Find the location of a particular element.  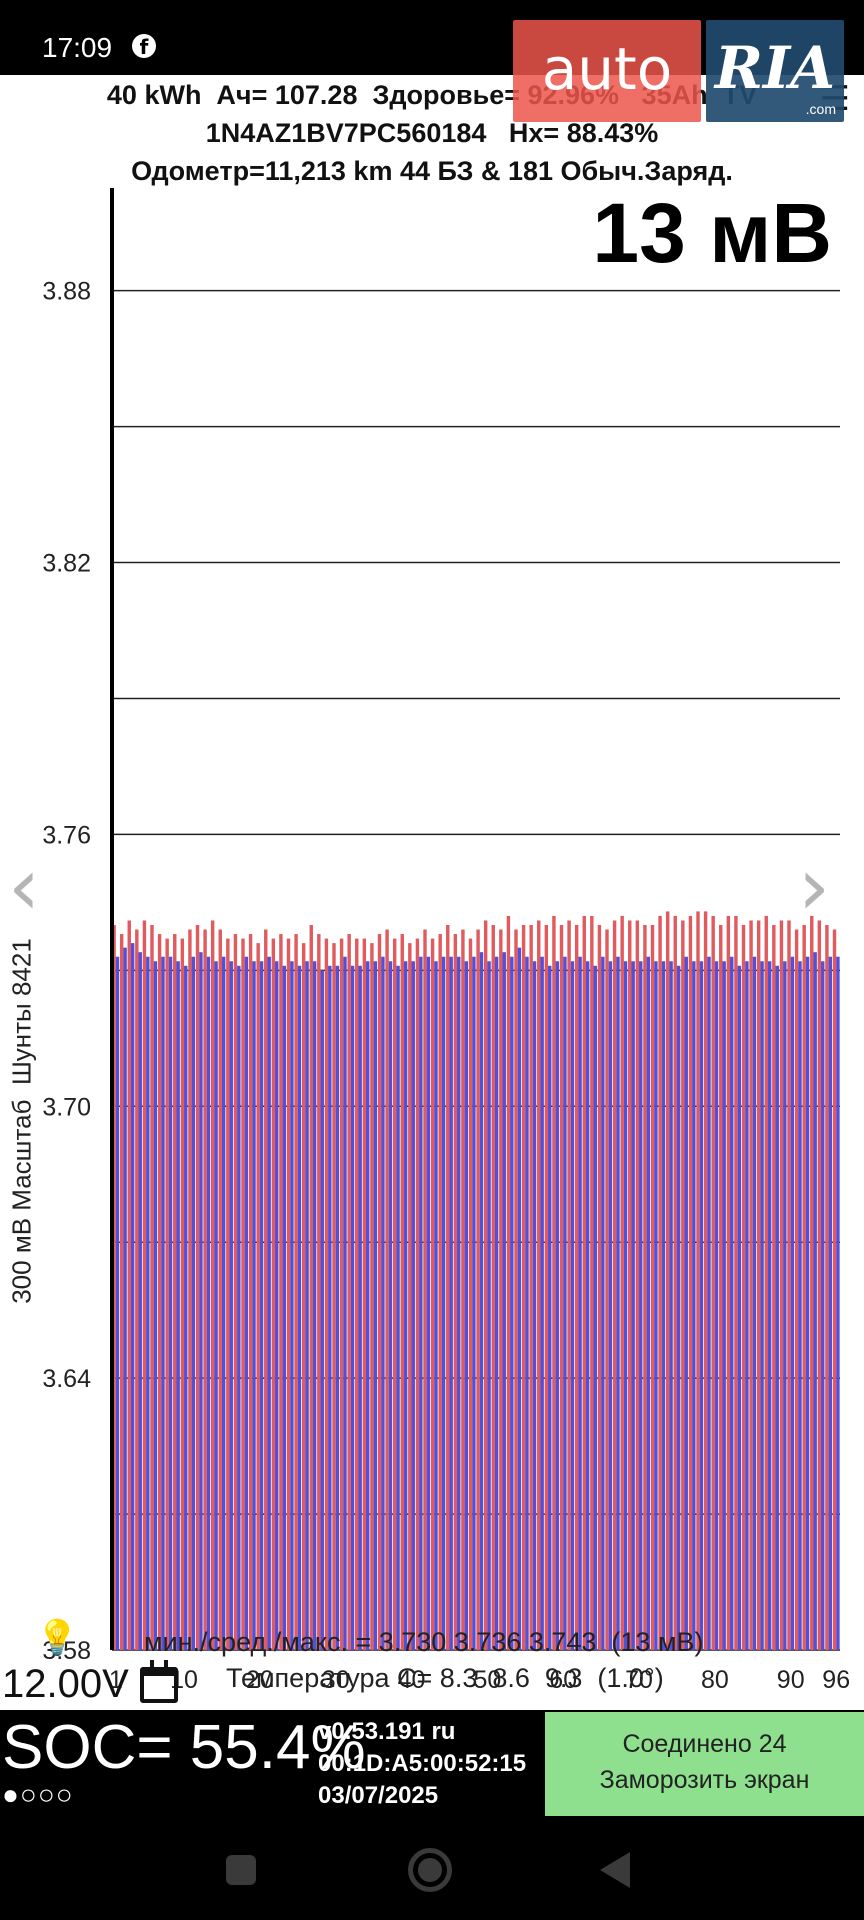

y-tick-label: 3.88 is located at coordinates (66, 292).